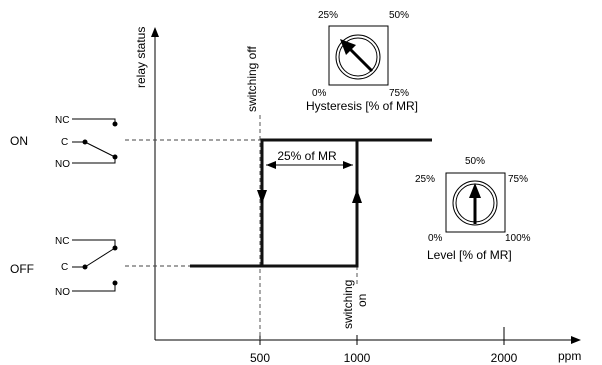  What do you see at coordinates (328, 15) in the screenshot?
I see `hysteresis-mark-25: 25%` at bounding box center [328, 15].